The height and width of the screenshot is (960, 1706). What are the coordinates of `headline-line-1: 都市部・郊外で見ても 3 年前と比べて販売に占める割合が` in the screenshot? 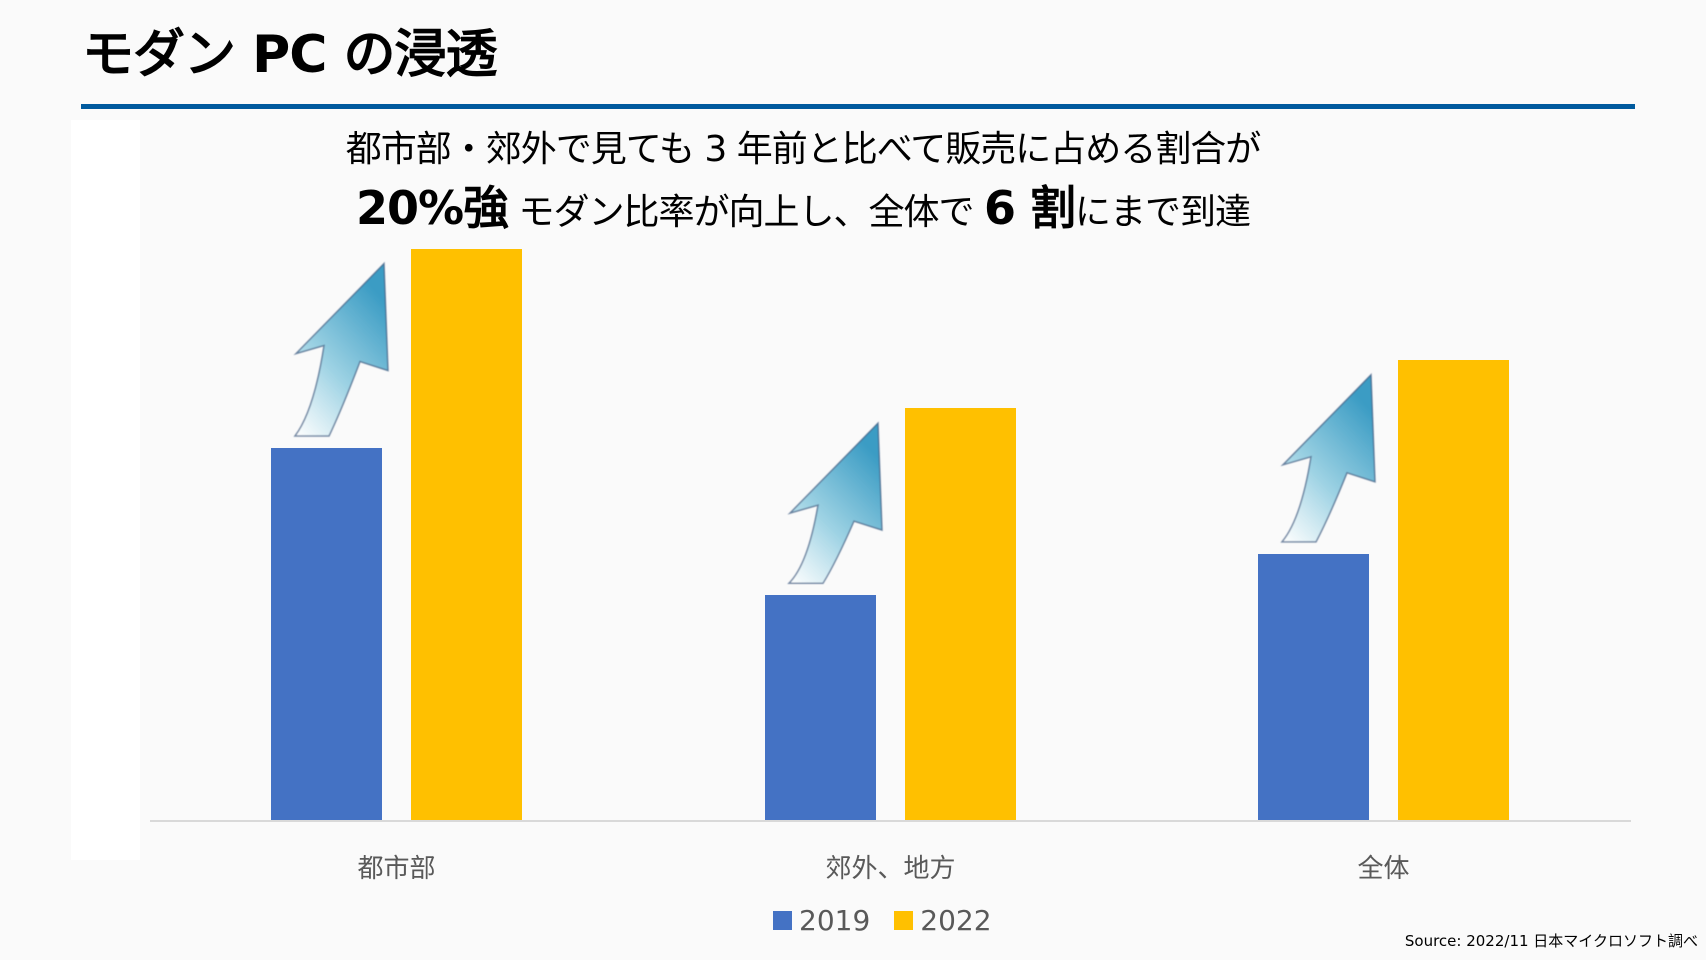 It's located at (803, 149).